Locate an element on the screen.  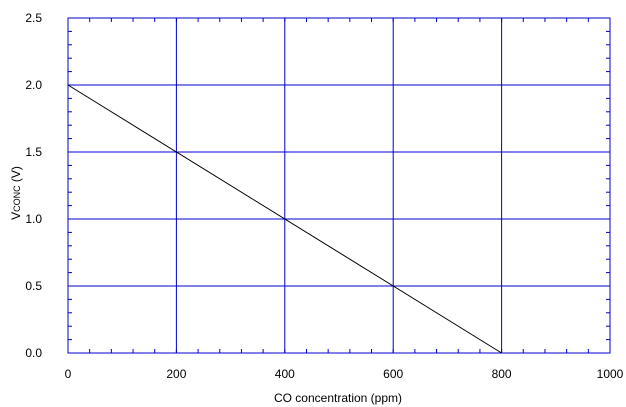
x-axis-label: CO concentration (ppm) is located at coordinates (338, 398).